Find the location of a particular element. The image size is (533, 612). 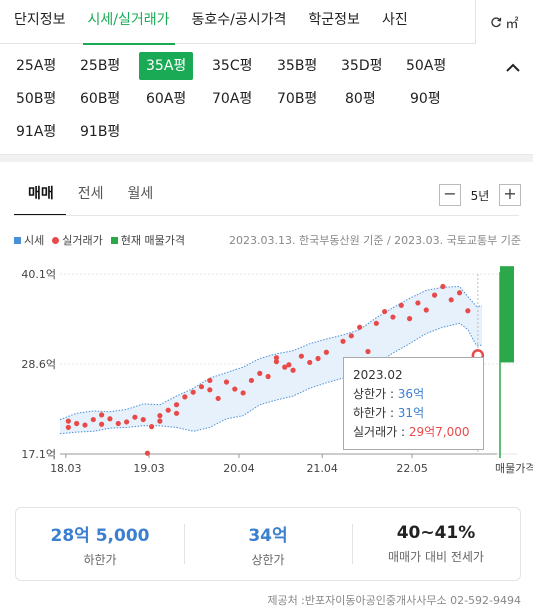

summary-ratio-value: 40~41% is located at coordinates (436, 533).